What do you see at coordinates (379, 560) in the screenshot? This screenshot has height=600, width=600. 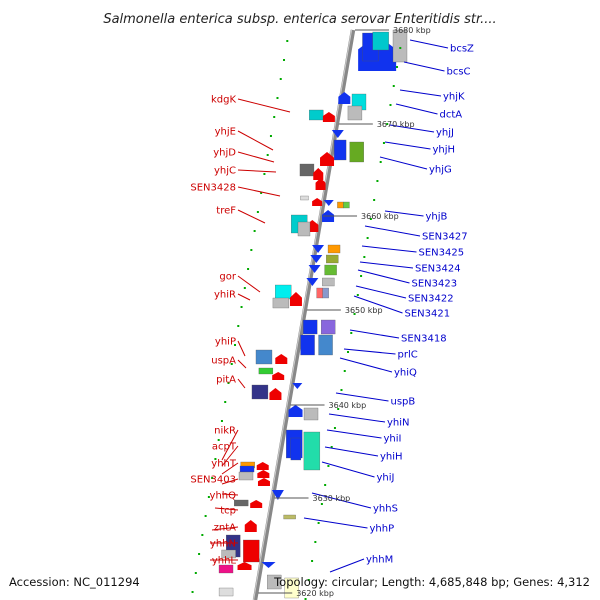 I see `reverse-gene-label: yhhM` at bounding box center [379, 560].